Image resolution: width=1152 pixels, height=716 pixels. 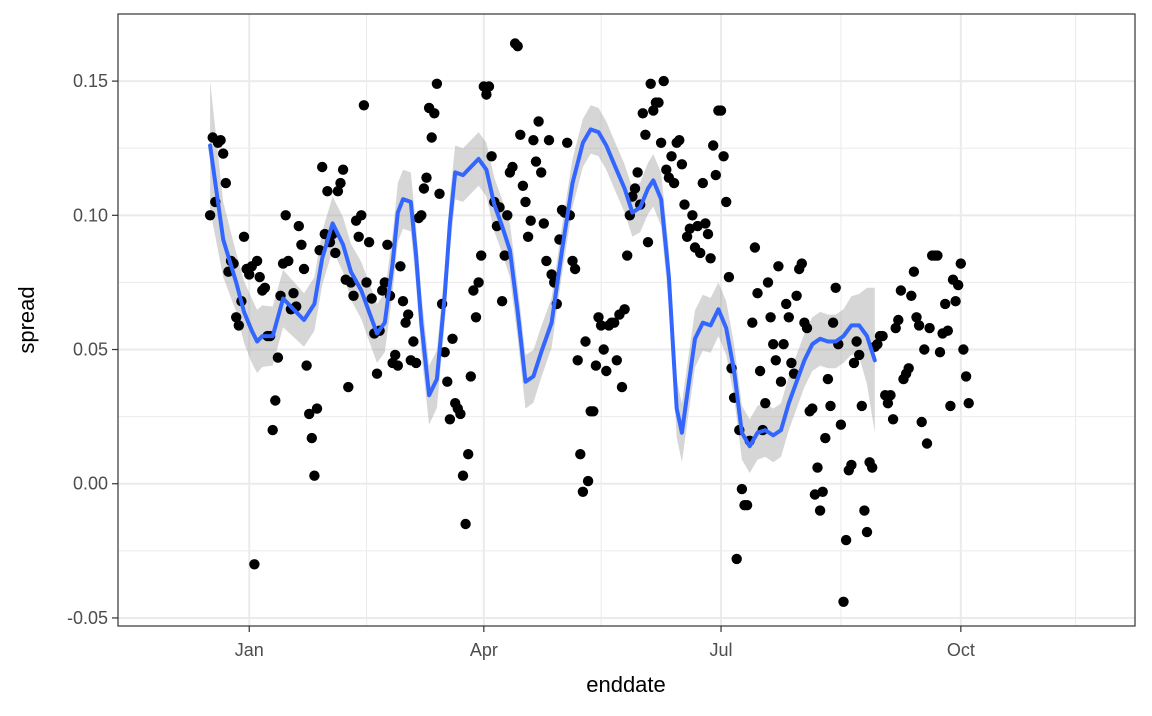 I want to click on y-tick-label: 0.10, so click(x=90, y=215).